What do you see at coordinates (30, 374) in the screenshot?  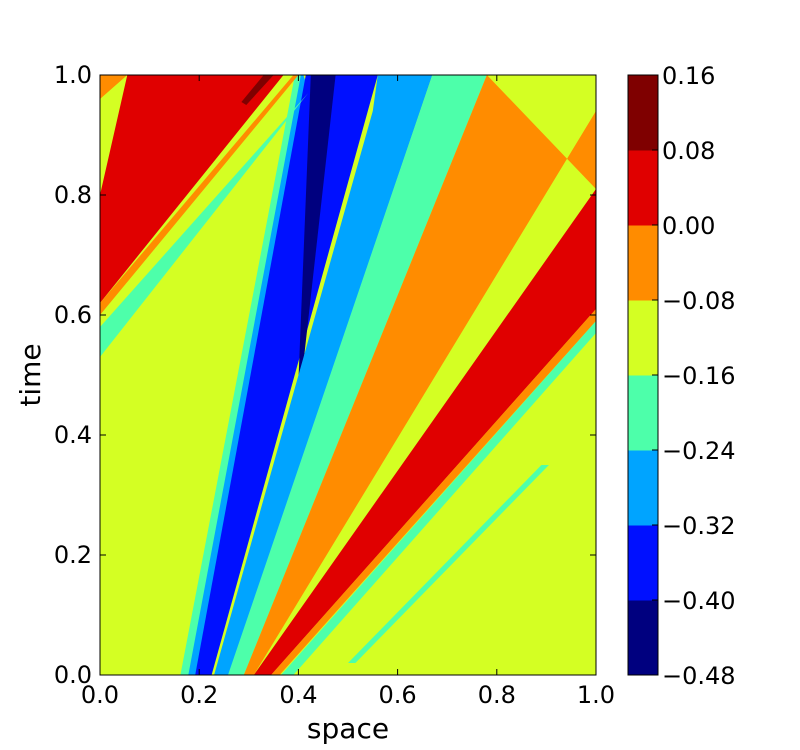 I see `y-axis-label: time` at bounding box center [30, 374].